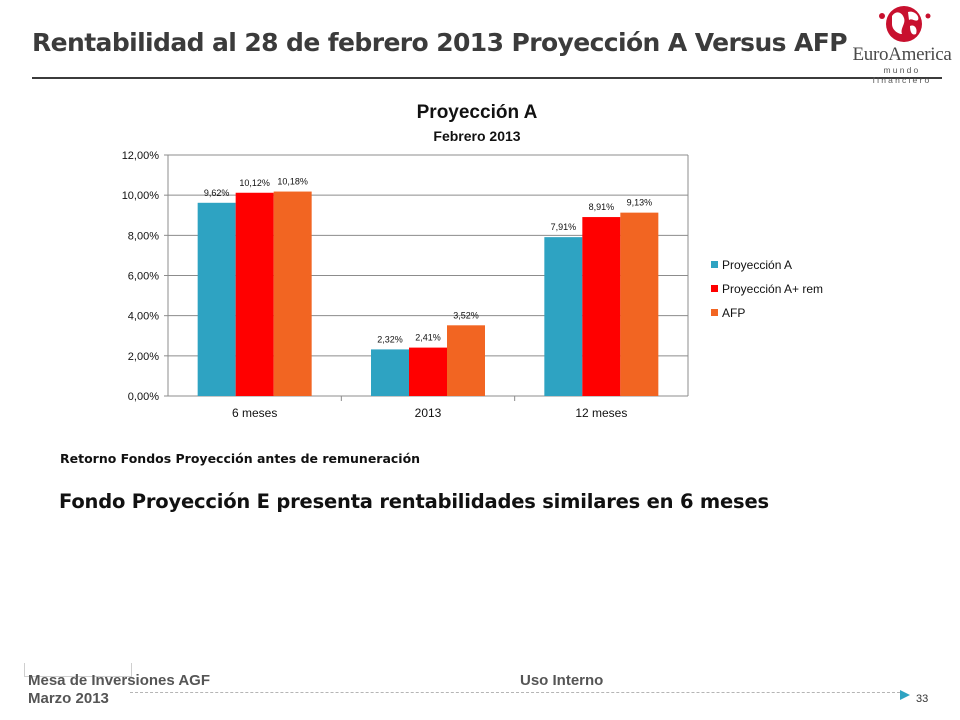 This screenshot has height=720, width=960. I want to click on data-label: 3,52%, so click(466, 315).